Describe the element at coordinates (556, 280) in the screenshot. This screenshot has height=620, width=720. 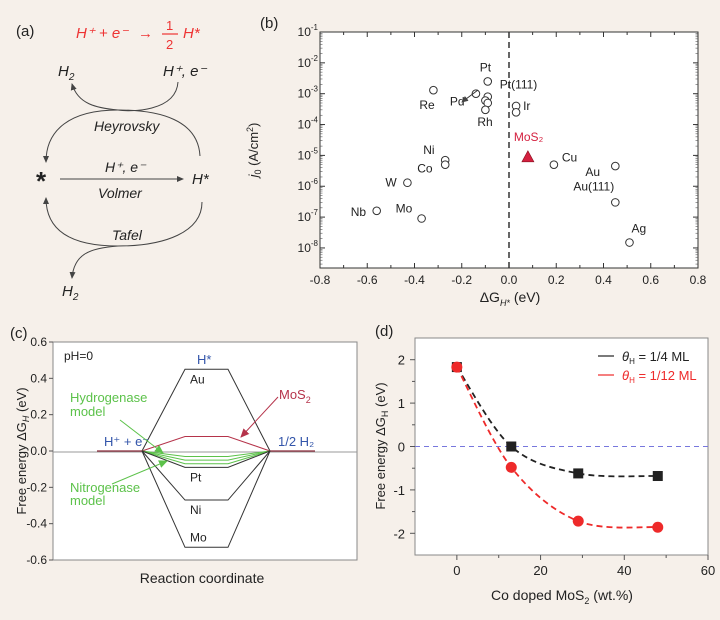
I see `x-tick-label-b: 0.2` at that location.